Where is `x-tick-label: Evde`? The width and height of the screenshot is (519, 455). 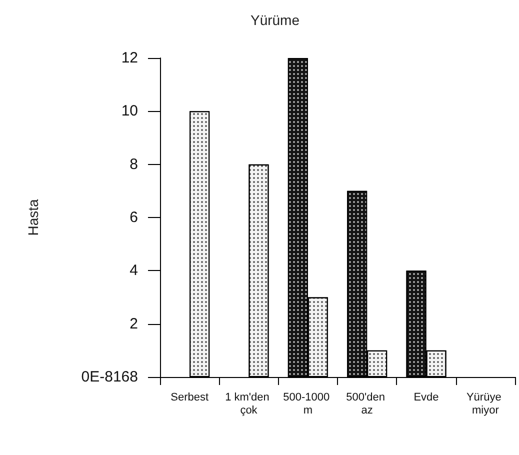
x-tick-label: Evde is located at coordinates (426, 398).